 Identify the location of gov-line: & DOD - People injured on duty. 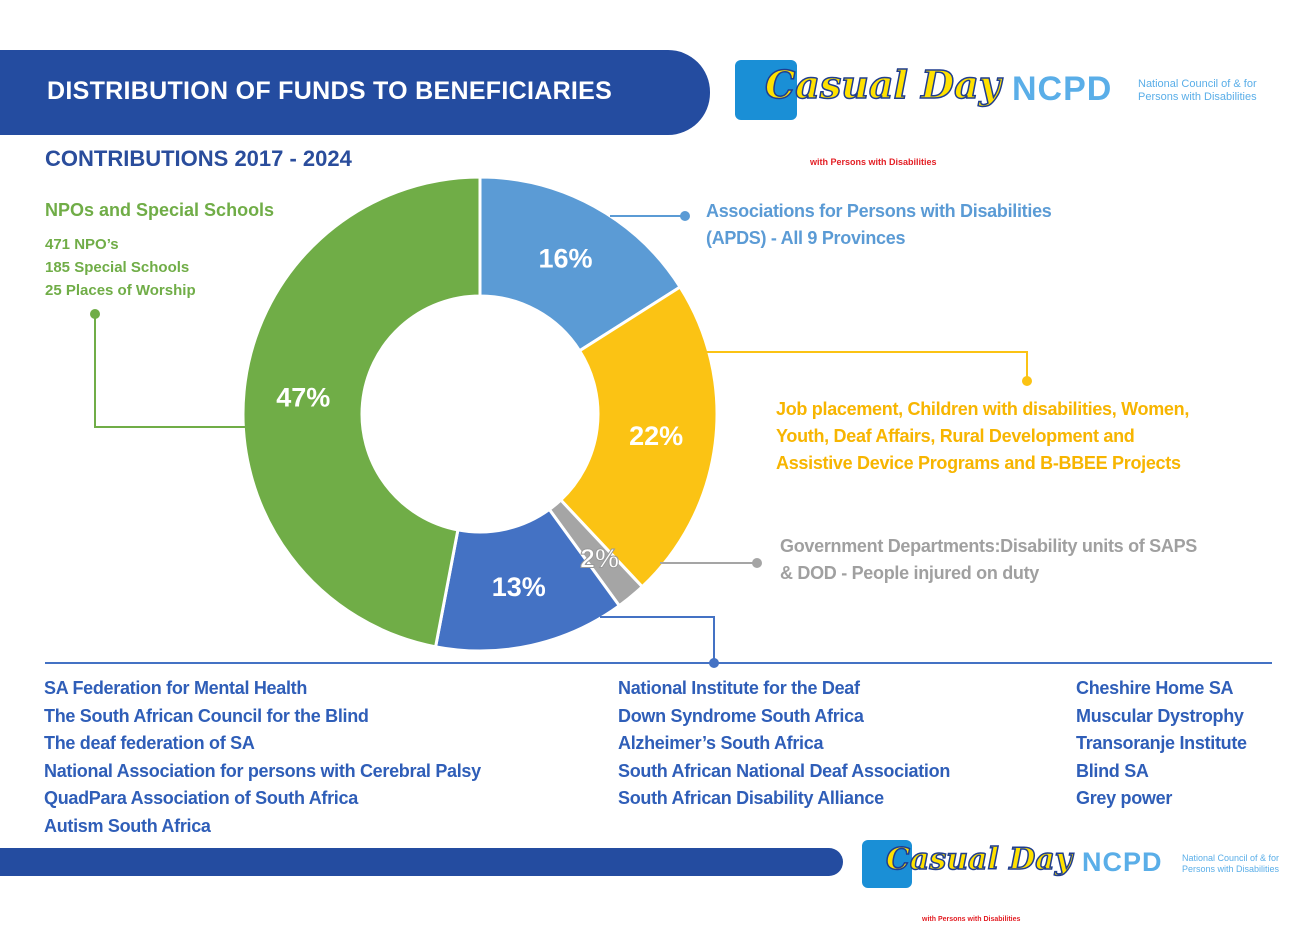
(910, 573).